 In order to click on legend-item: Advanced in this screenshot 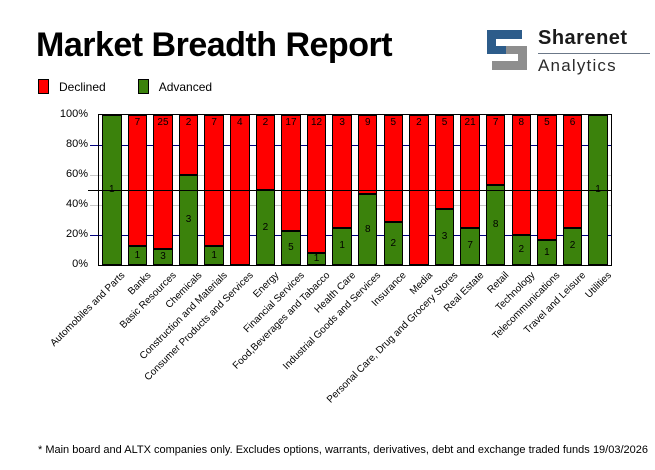, I will do `click(175, 86)`.